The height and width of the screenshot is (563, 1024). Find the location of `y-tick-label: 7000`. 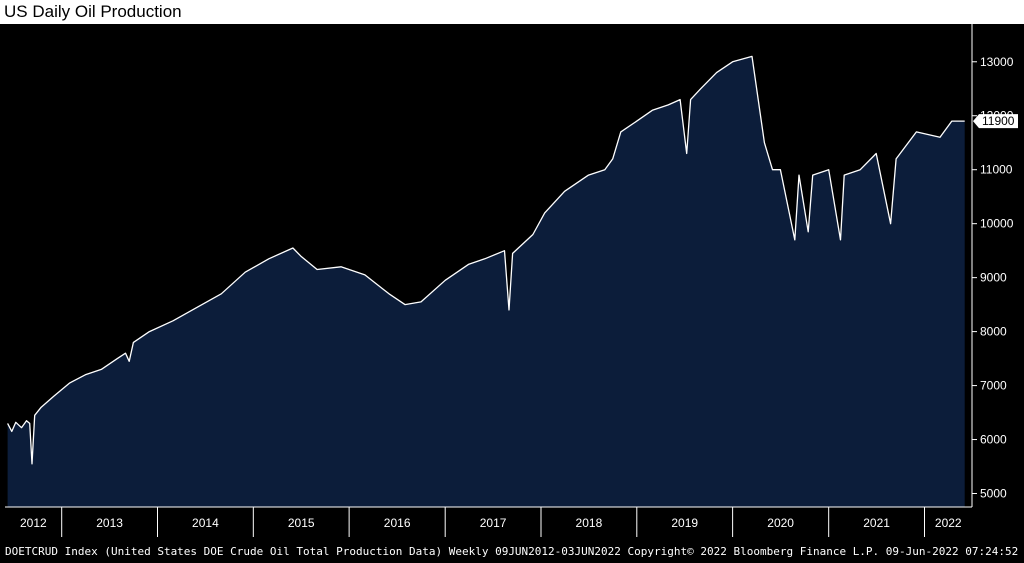

y-tick-label: 7000 is located at coordinates (993, 386).